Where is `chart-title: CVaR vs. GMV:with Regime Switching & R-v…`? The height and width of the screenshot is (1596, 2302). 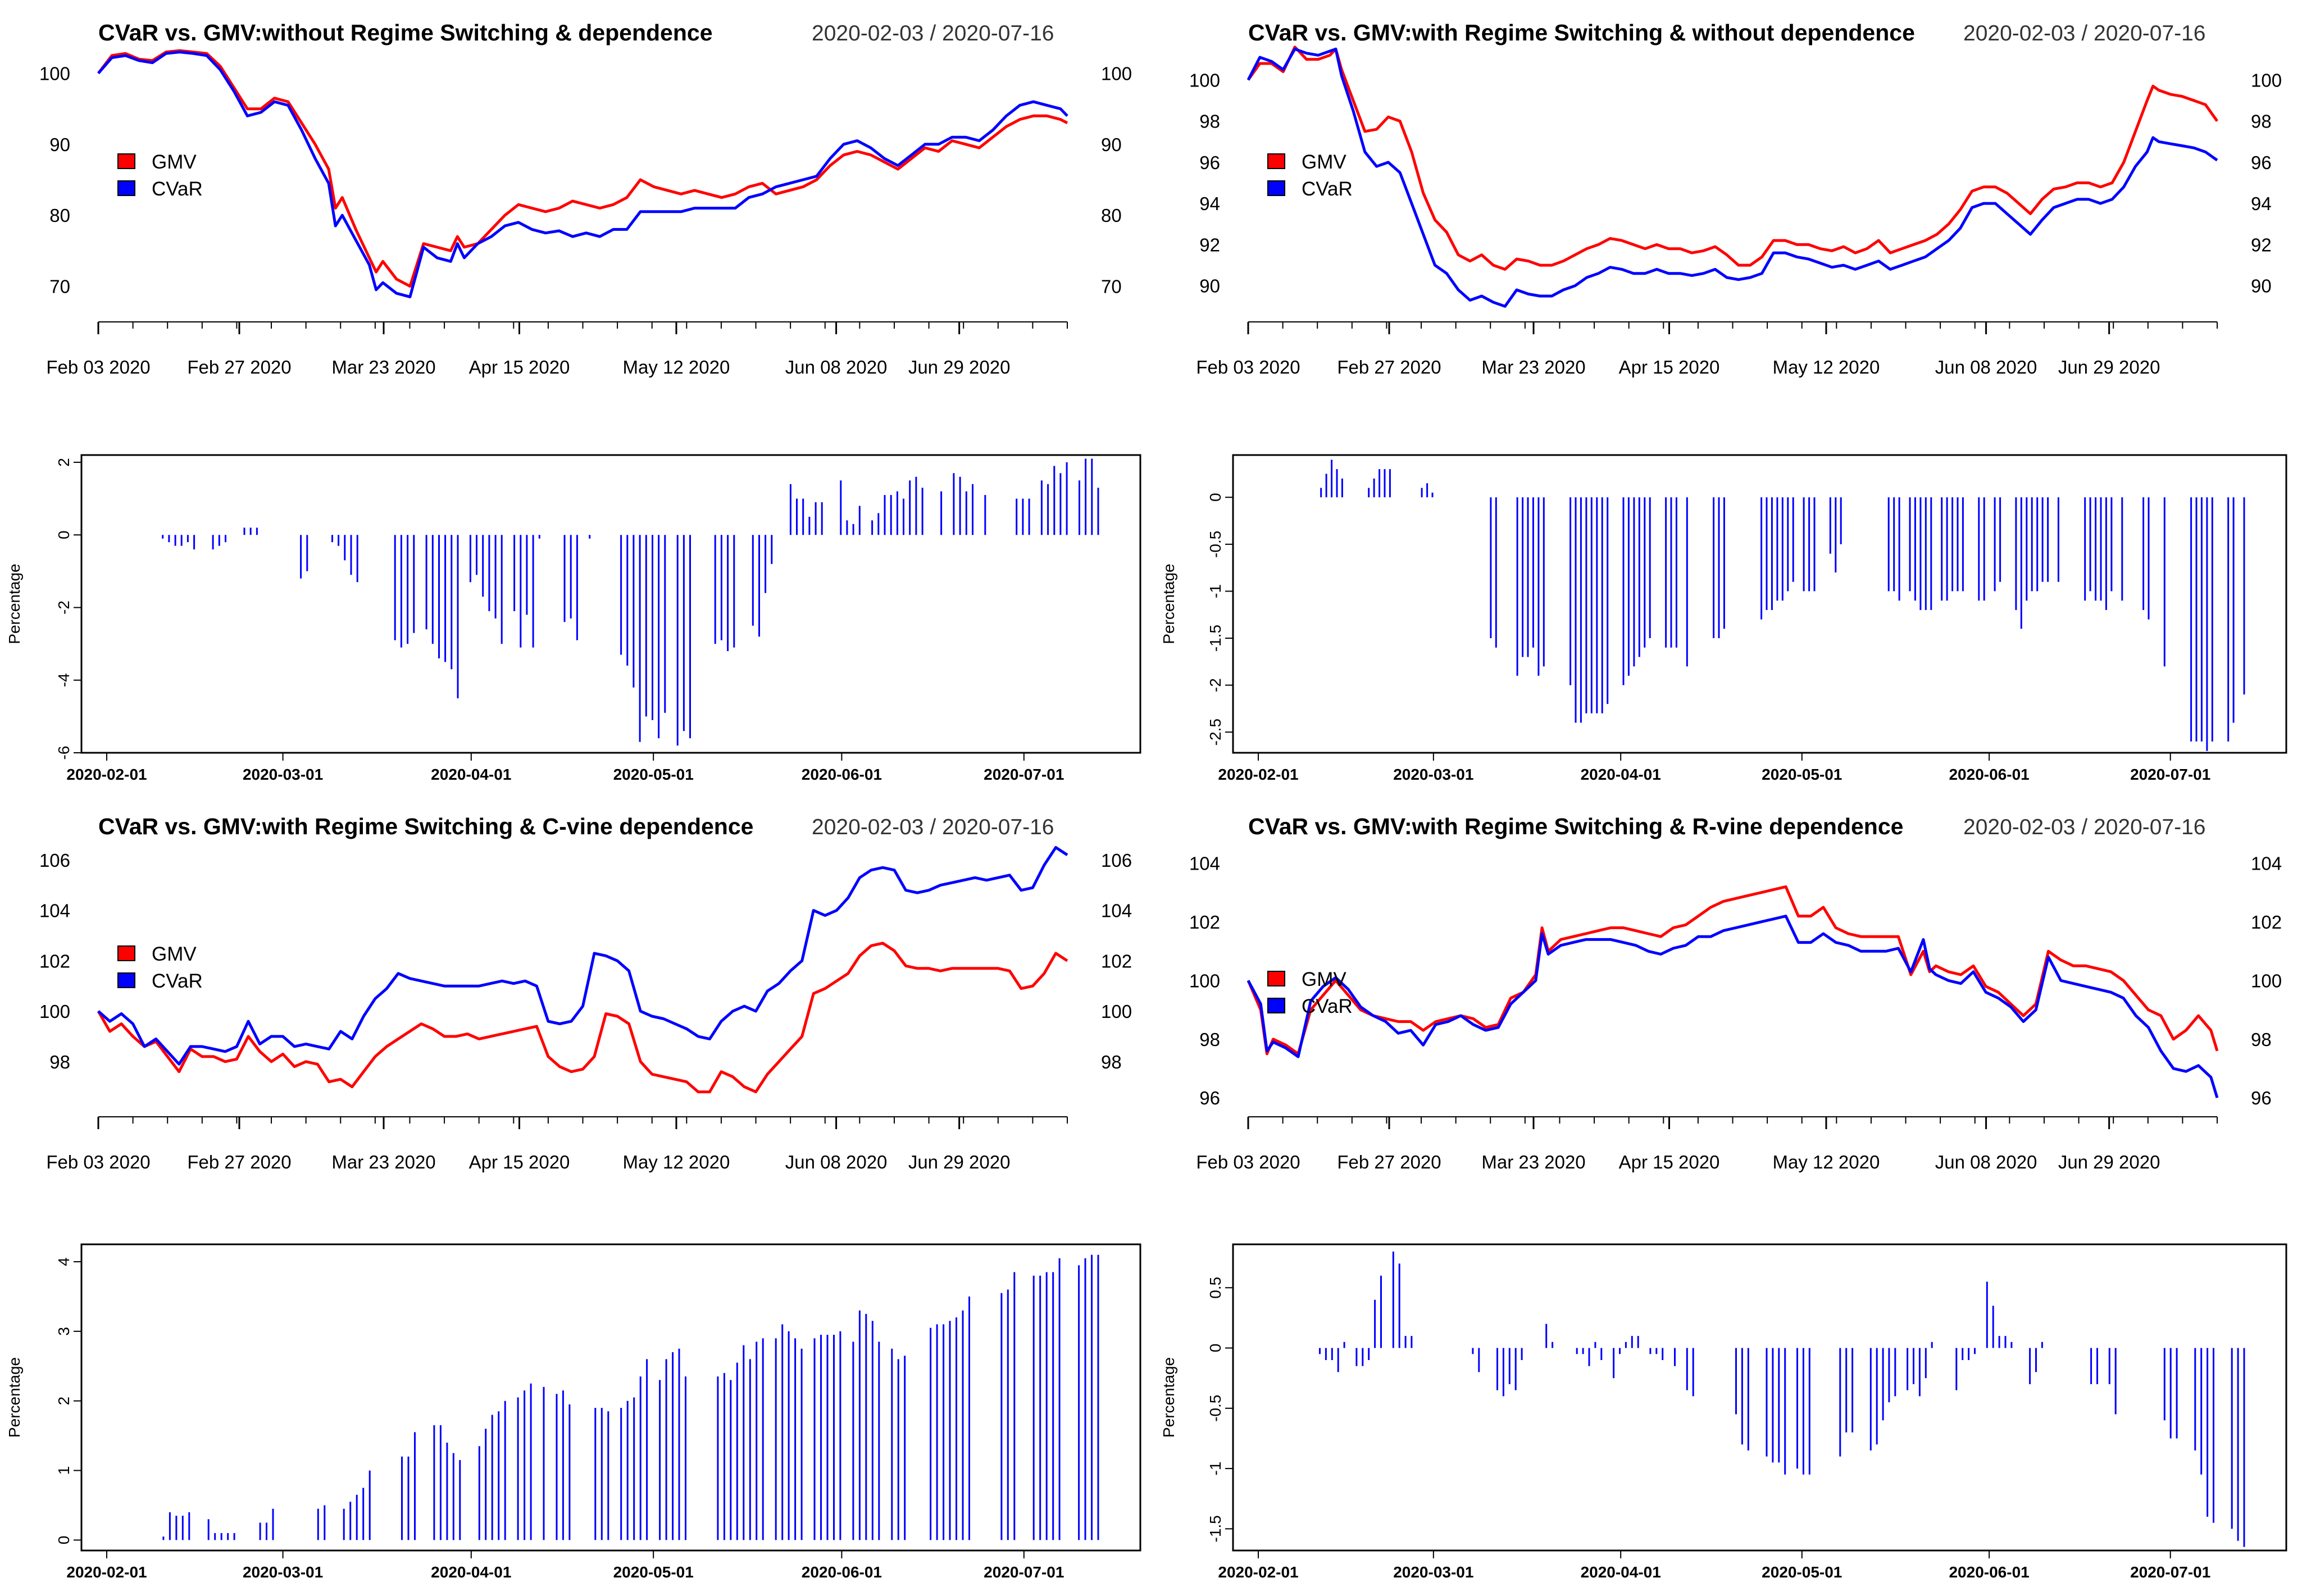 chart-title: CVaR vs. GMV:with Regime Switching & R-v… is located at coordinates (1576, 826).